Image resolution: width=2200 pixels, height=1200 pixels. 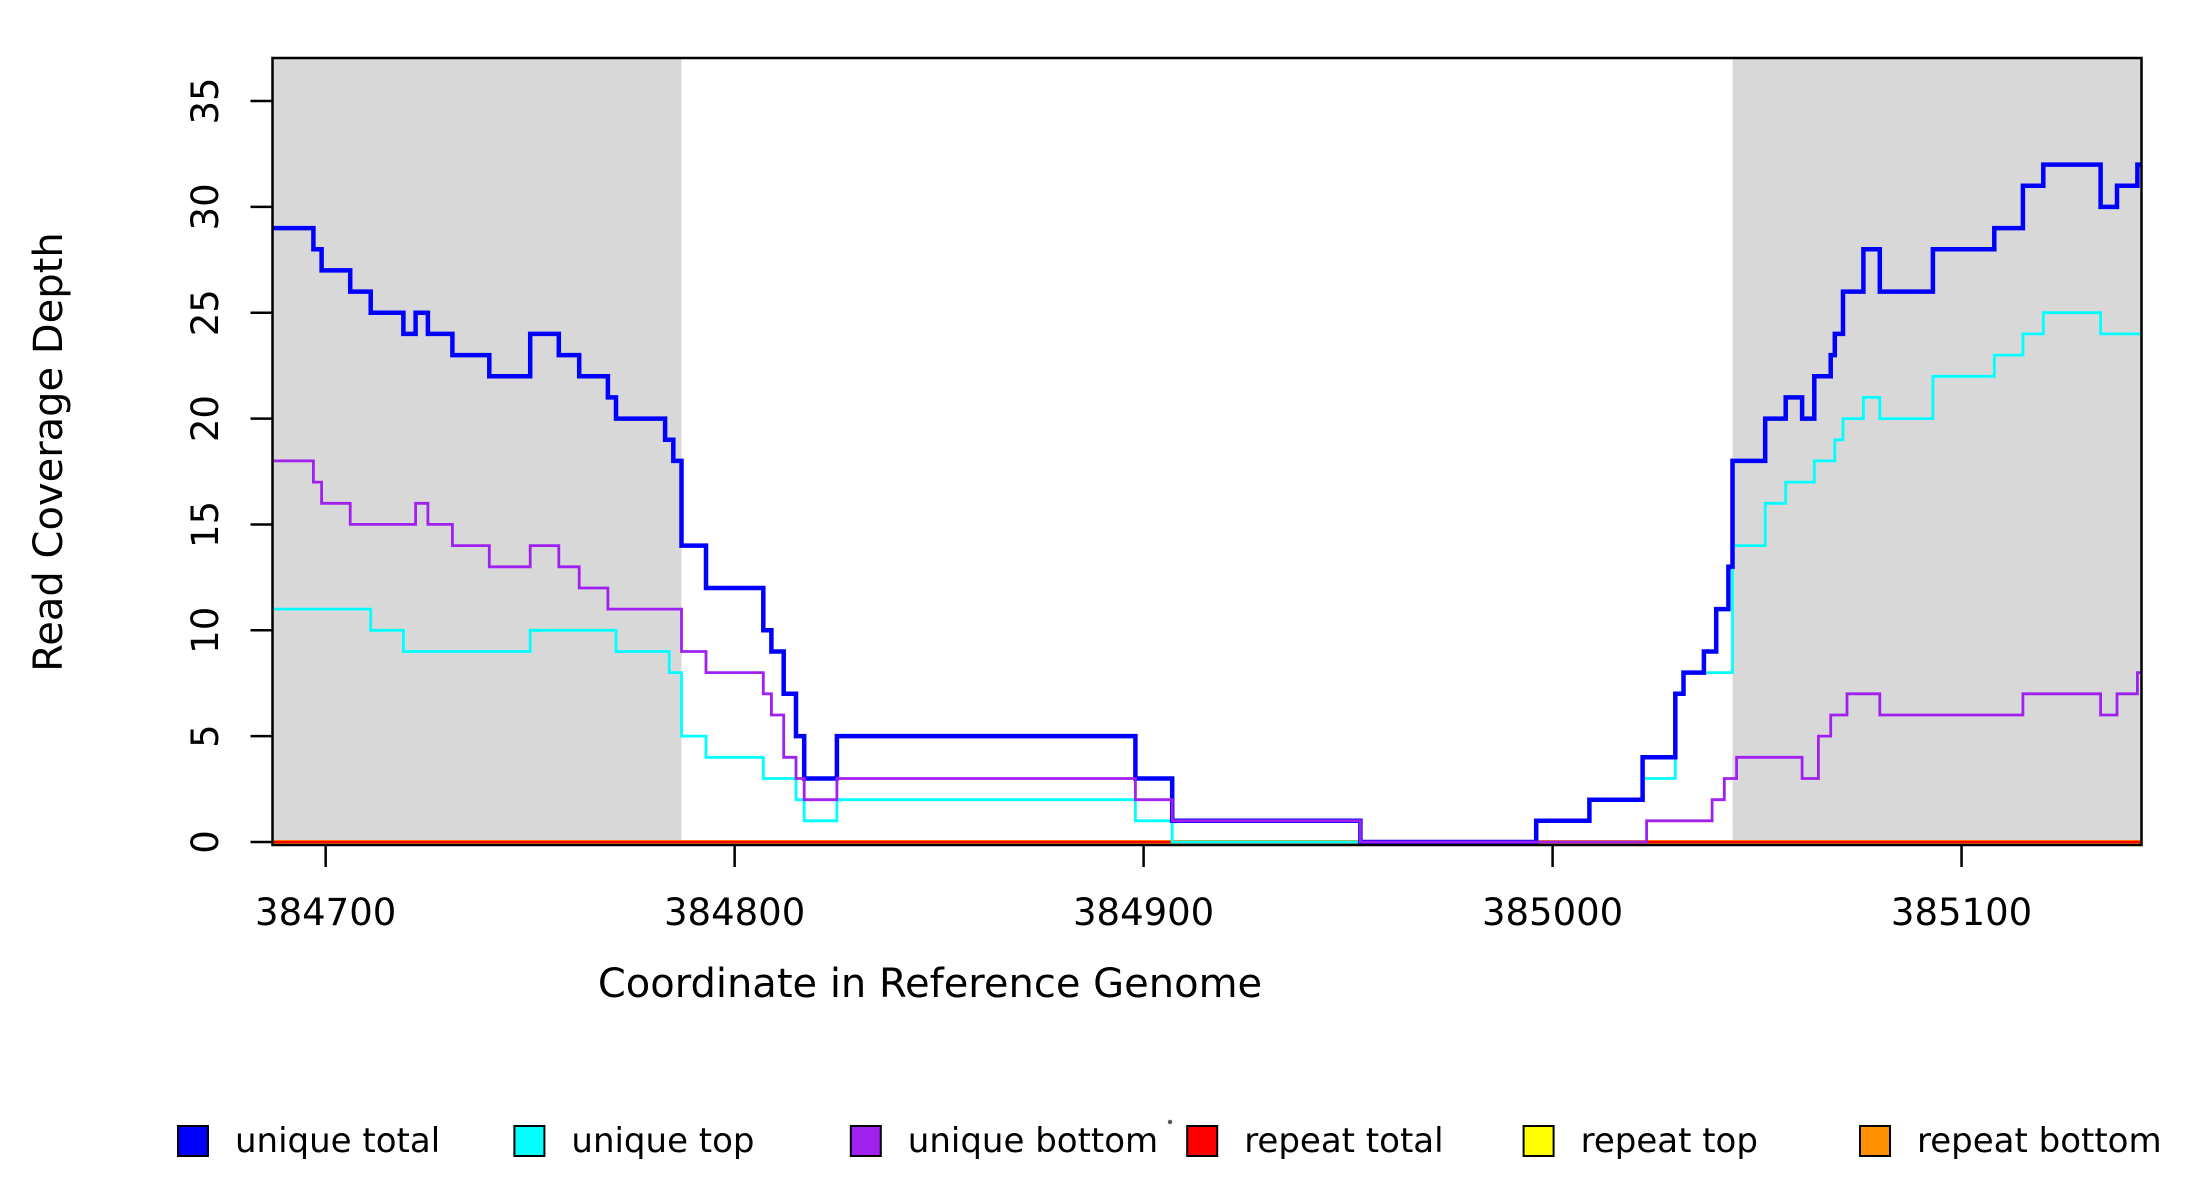 What do you see at coordinates (205, 736) in the screenshot?
I see `y-tick-label: 5` at bounding box center [205, 736].